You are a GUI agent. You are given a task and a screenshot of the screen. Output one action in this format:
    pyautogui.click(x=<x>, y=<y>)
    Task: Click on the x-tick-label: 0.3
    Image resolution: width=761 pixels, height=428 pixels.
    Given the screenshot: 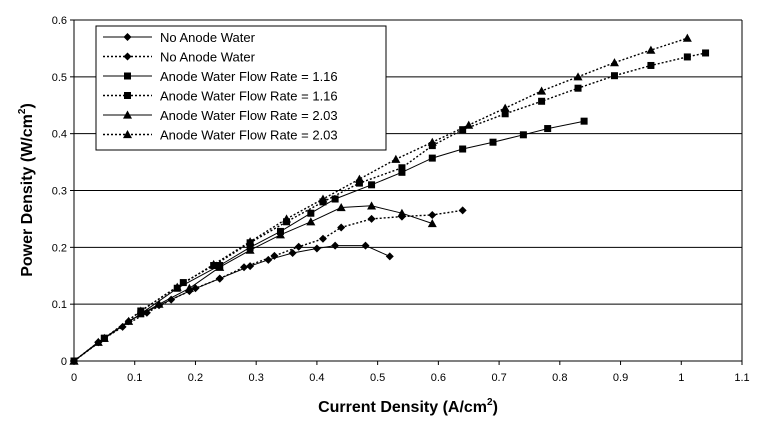 What is the action you would take?
    pyautogui.click(x=256, y=378)
    